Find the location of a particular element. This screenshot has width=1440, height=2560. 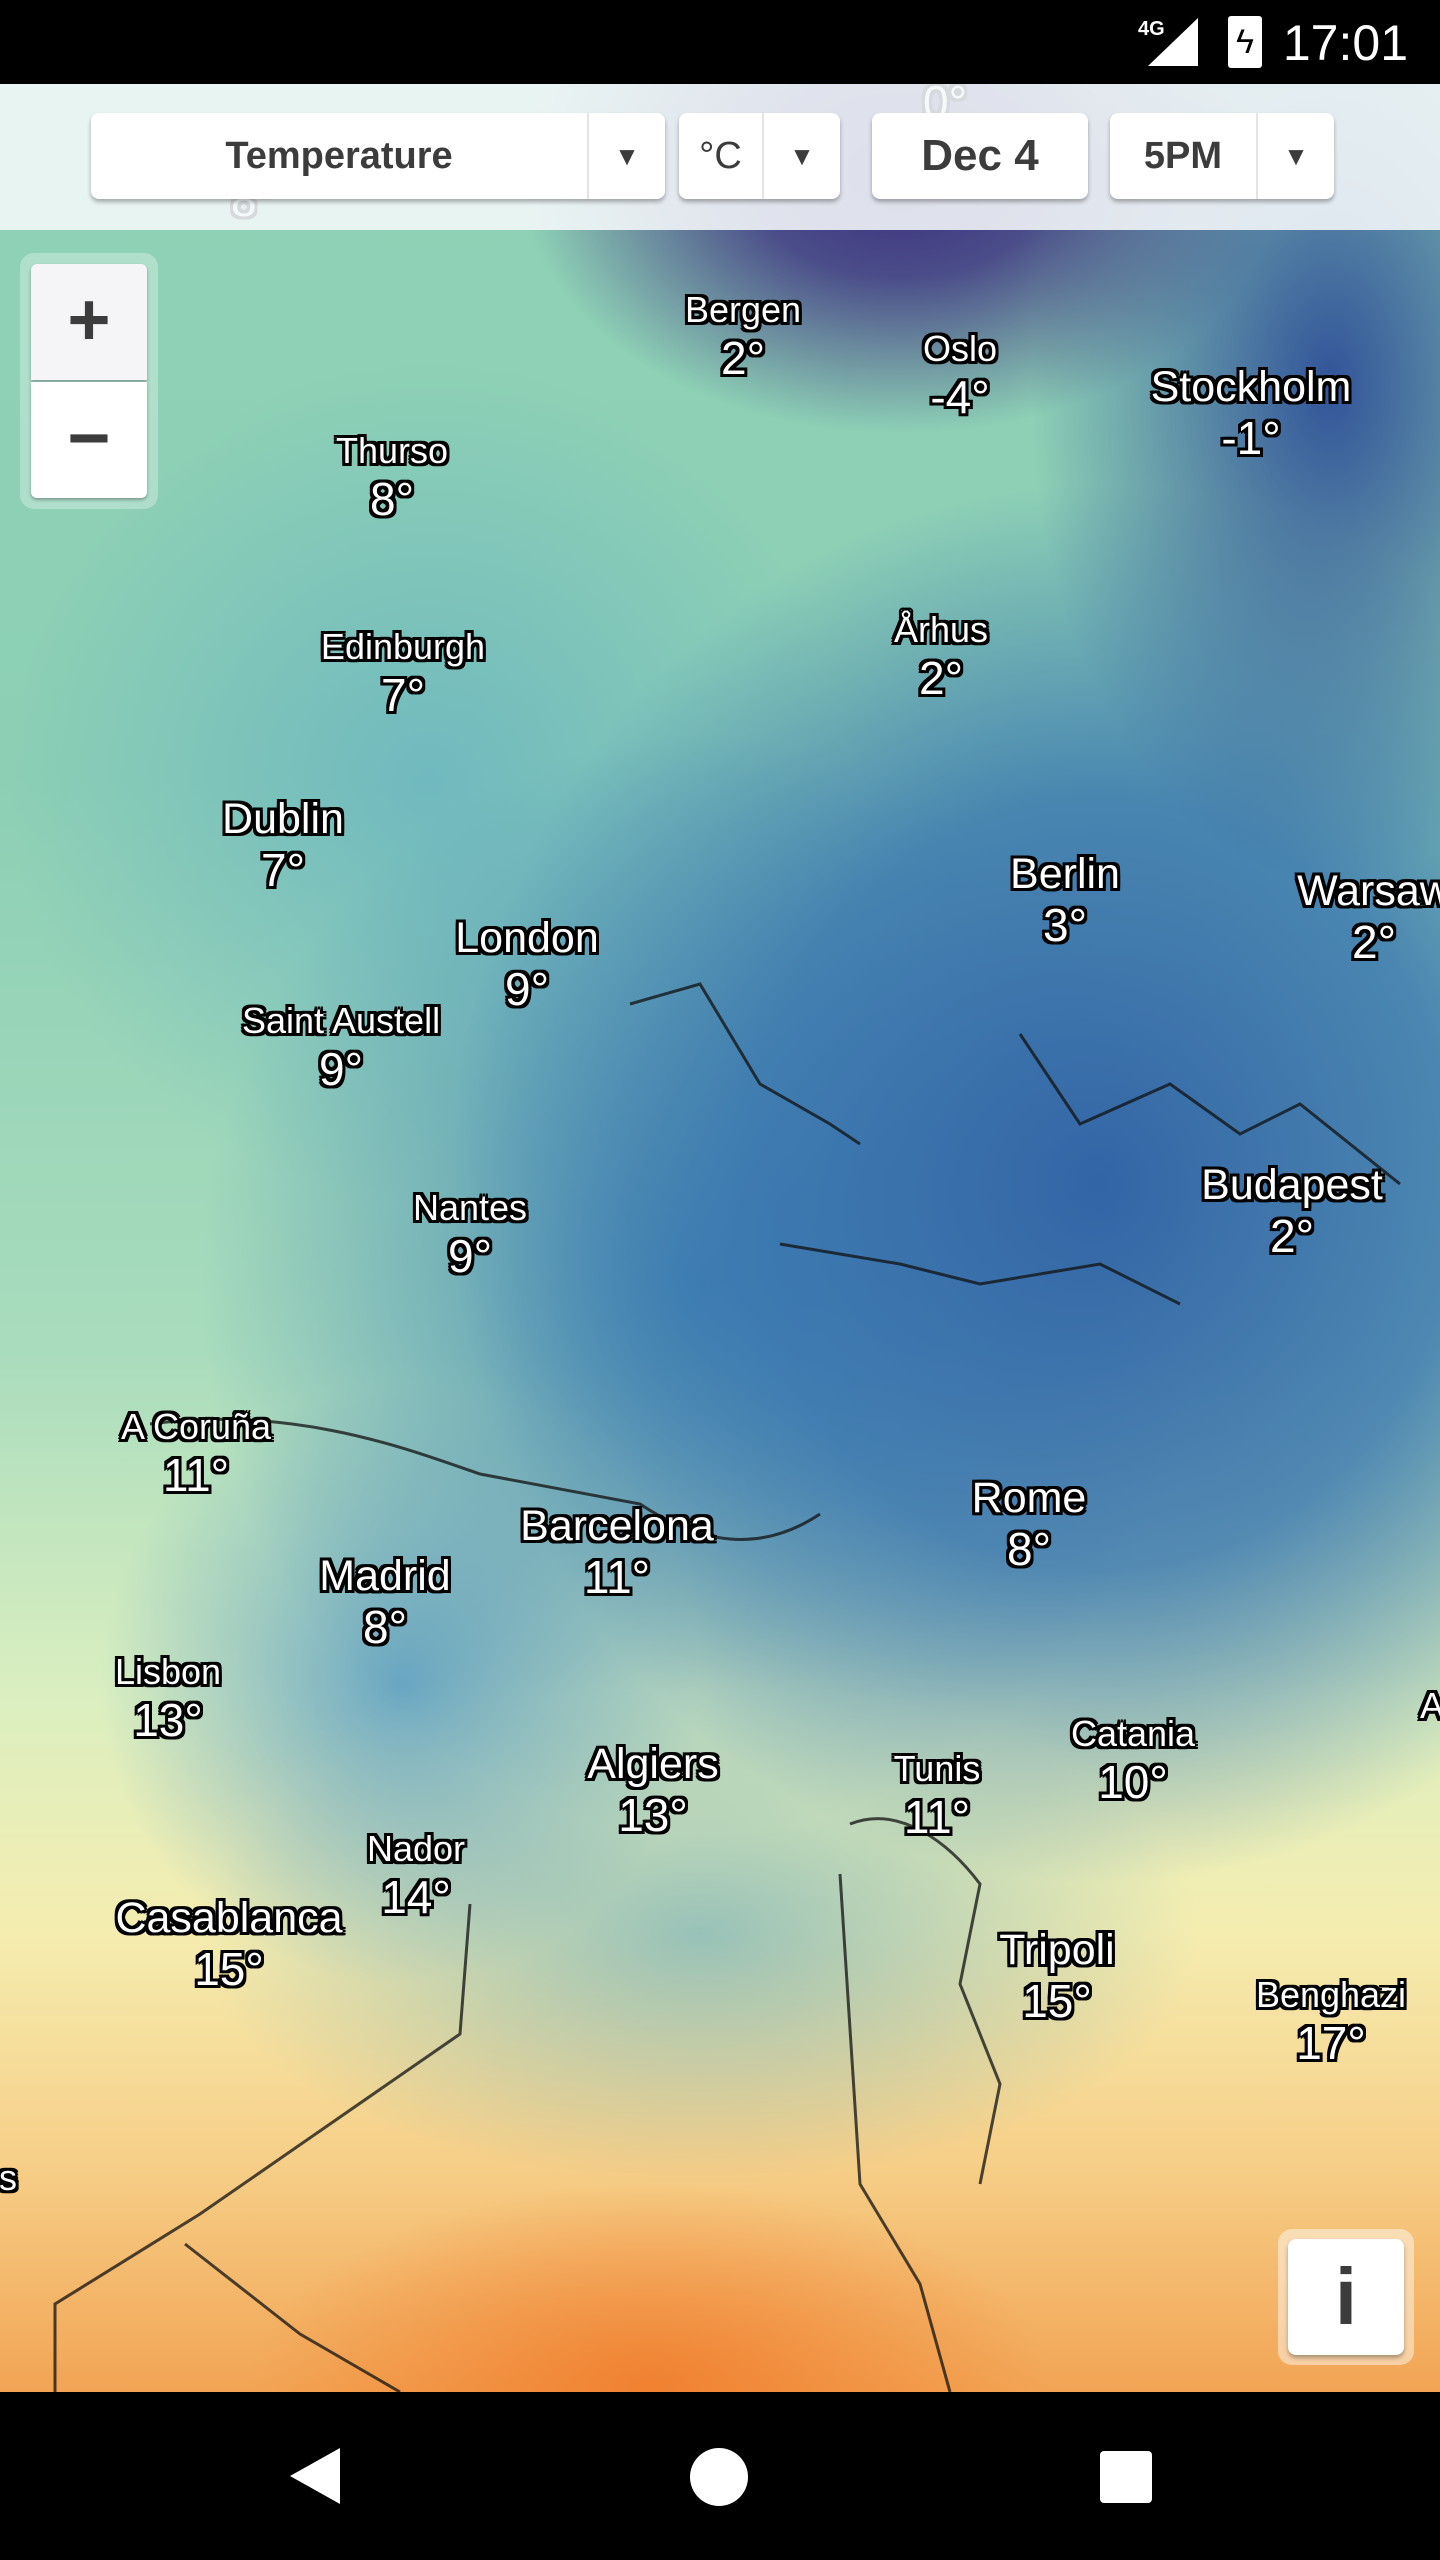

status-bar: 4G ϟ 17:01 is located at coordinates (720, 42).